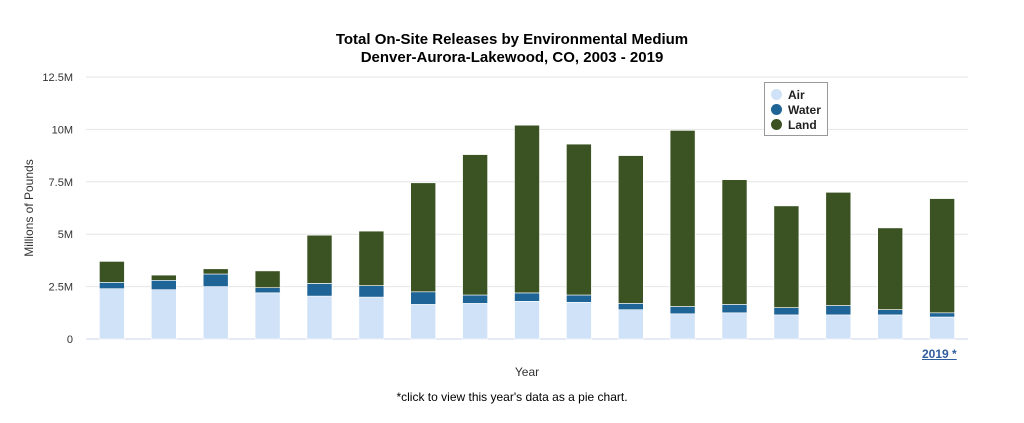  Describe the element at coordinates (838, 249) in the screenshot. I see `bar-land-2017` at that location.